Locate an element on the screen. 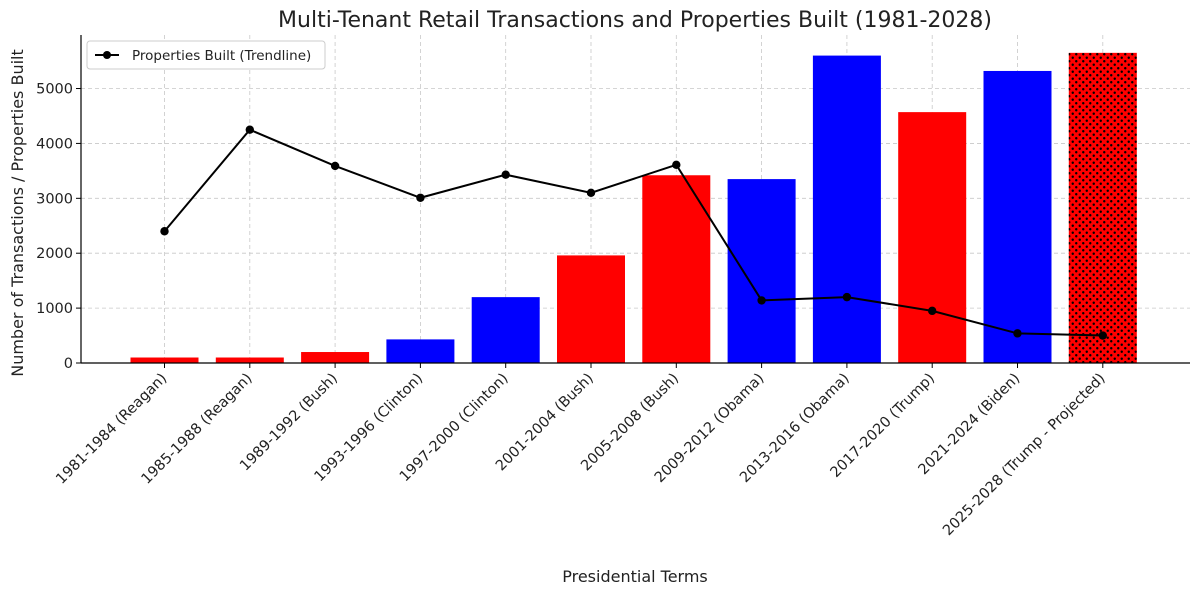 This screenshot has width=1200, height=595. legend-label: Properties Built (Trendline) is located at coordinates (221, 56).